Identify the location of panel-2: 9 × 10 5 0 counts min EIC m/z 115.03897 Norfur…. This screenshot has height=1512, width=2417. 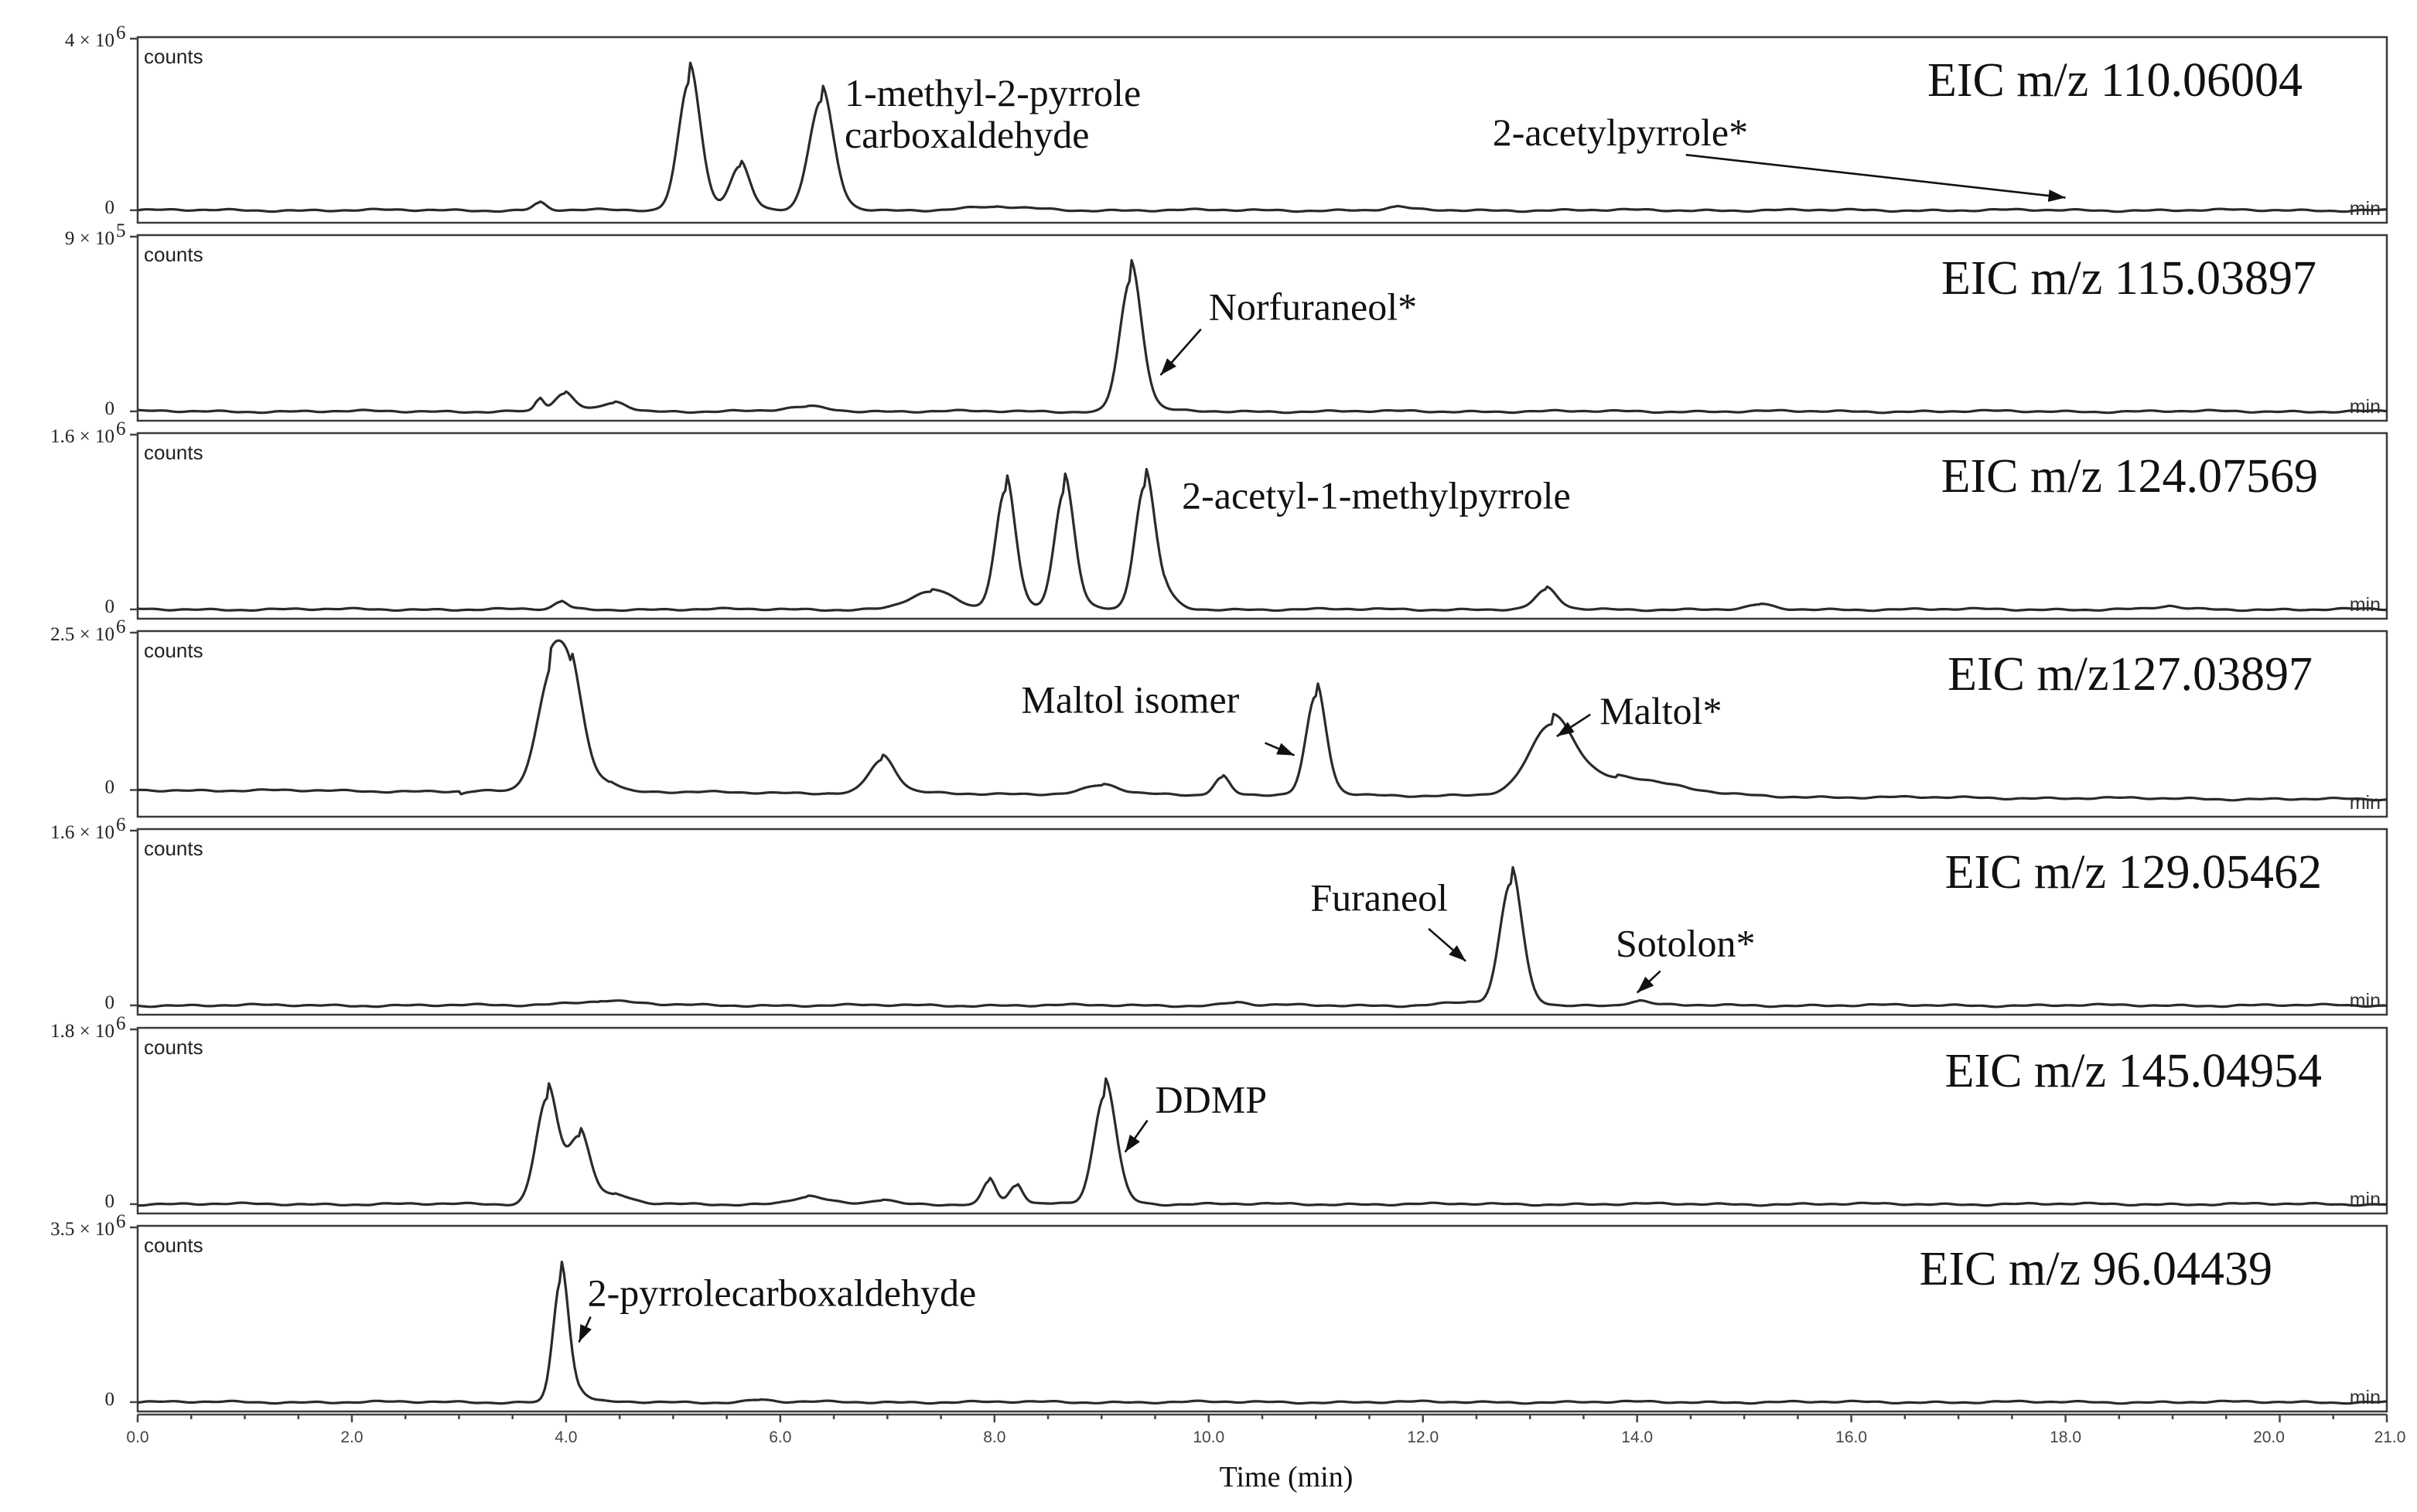
(1226, 321).